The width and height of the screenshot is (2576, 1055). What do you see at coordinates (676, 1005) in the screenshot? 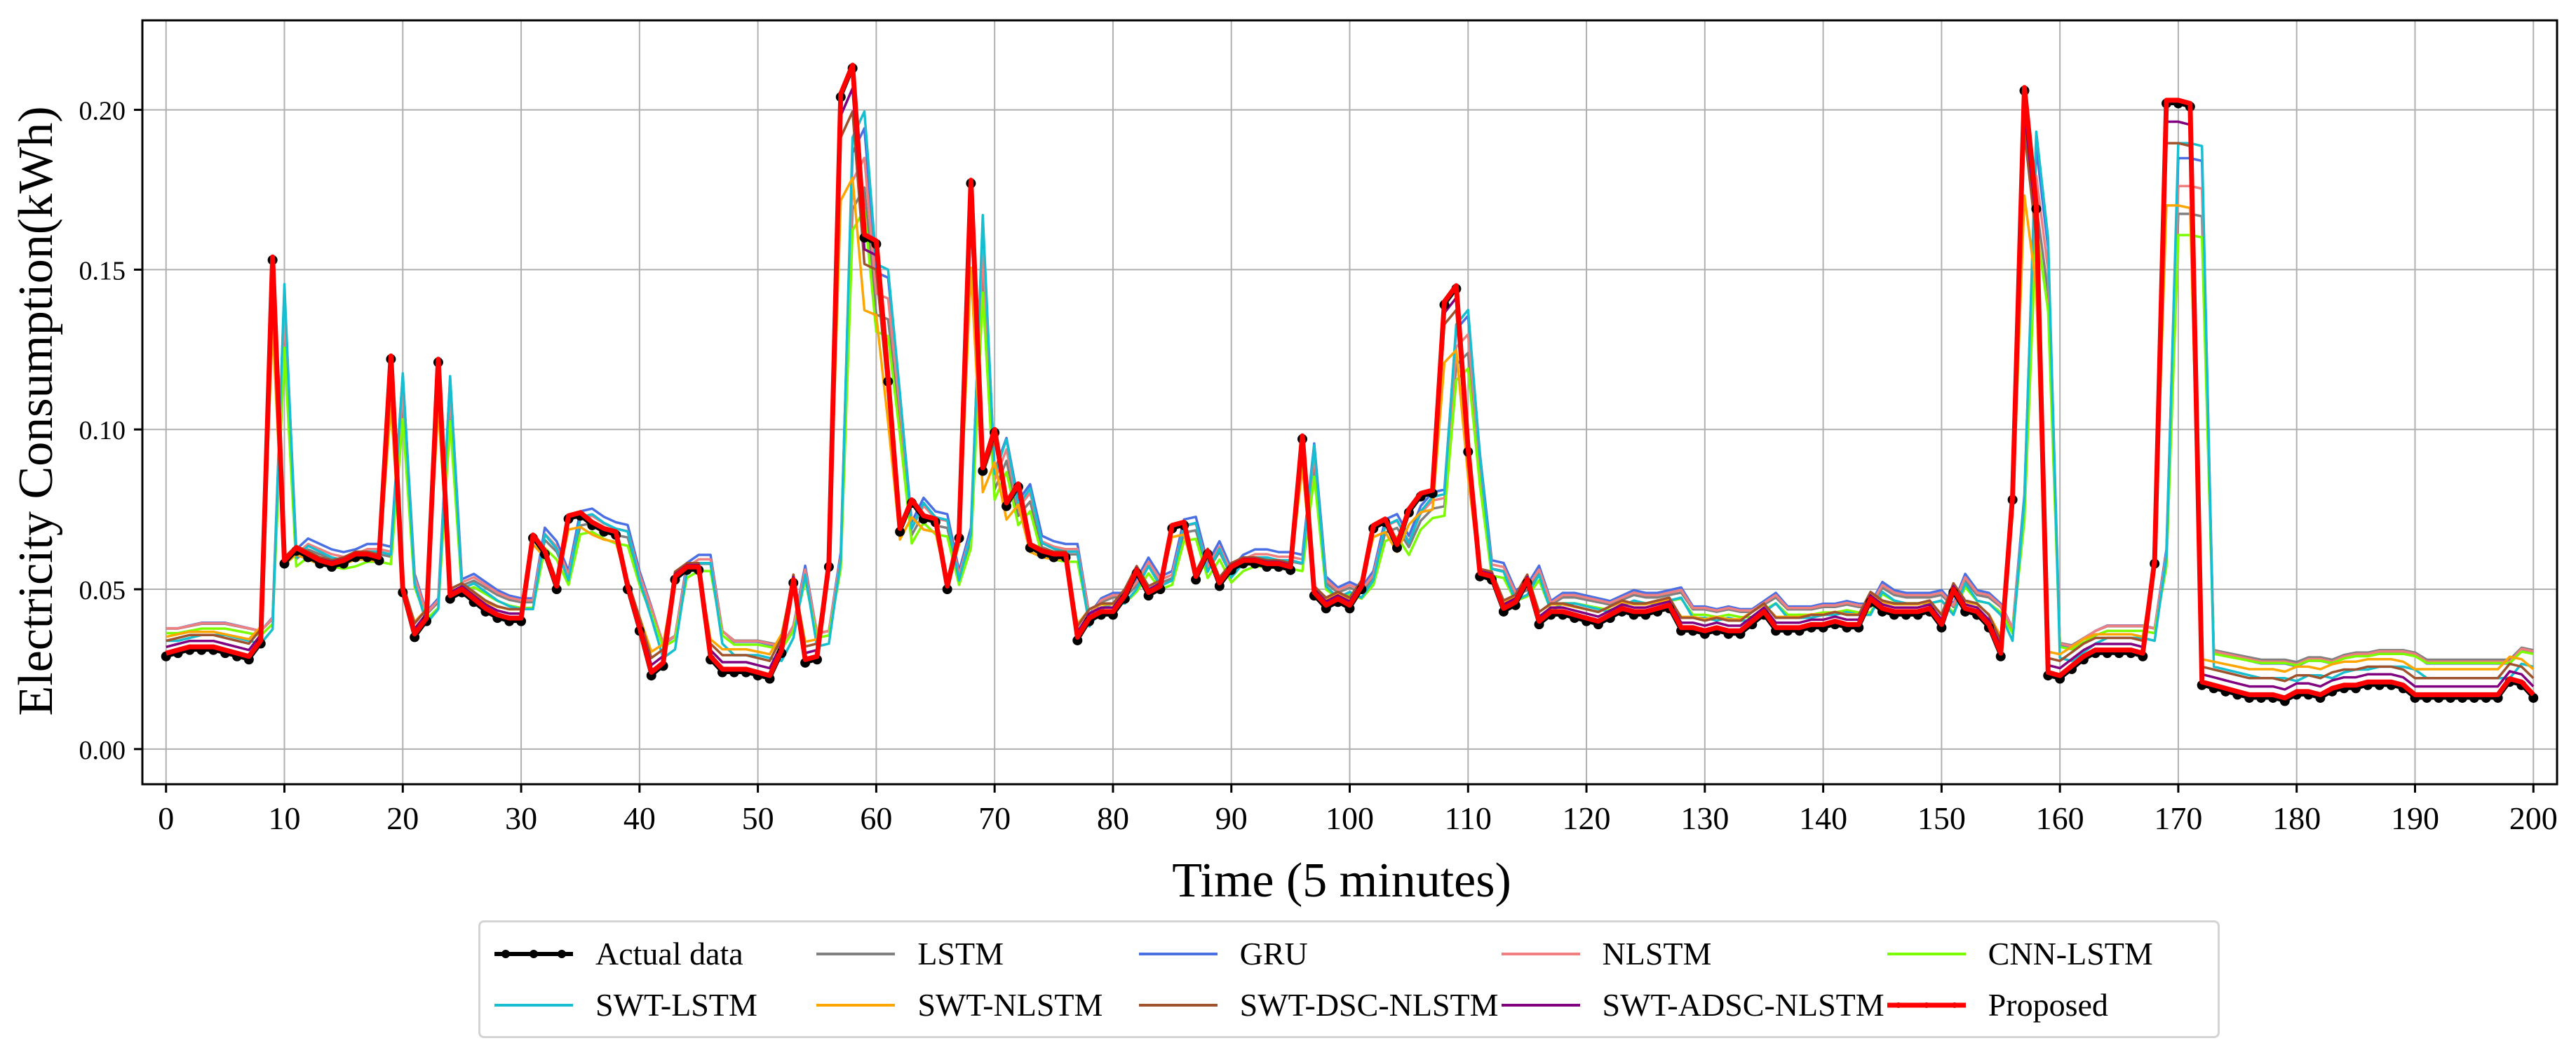
I see `legend-label: SWT-LSTM` at bounding box center [676, 1005].